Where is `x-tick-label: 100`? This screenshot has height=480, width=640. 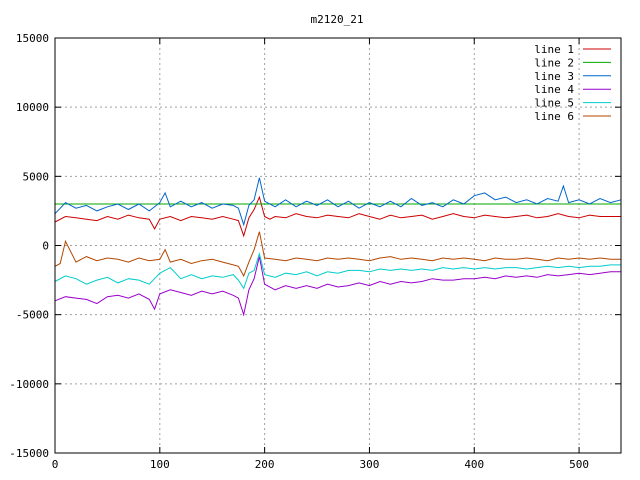 x-tick-label: 100 is located at coordinates (160, 464).